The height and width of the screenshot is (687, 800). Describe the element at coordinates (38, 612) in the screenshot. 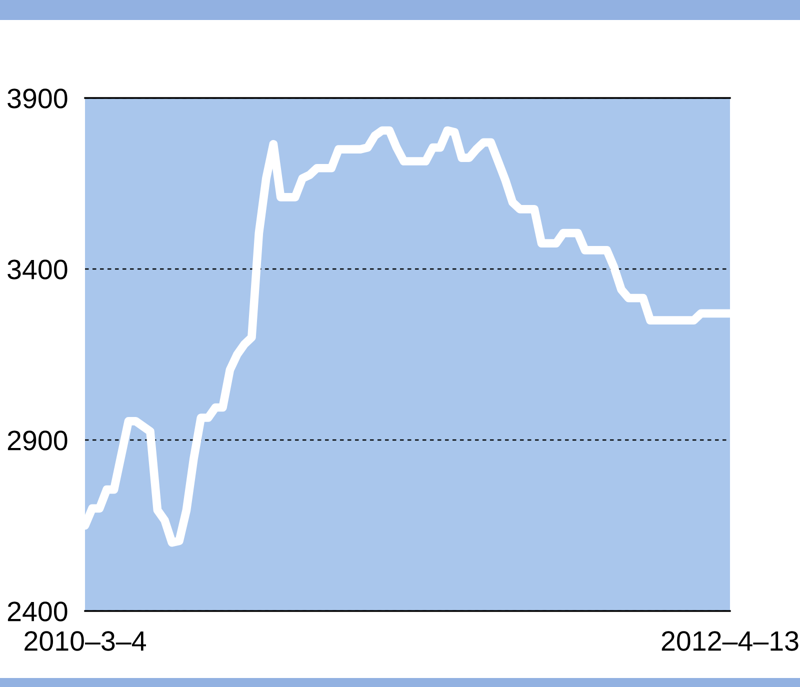

I see `y-tick-label: 2400` at that location.